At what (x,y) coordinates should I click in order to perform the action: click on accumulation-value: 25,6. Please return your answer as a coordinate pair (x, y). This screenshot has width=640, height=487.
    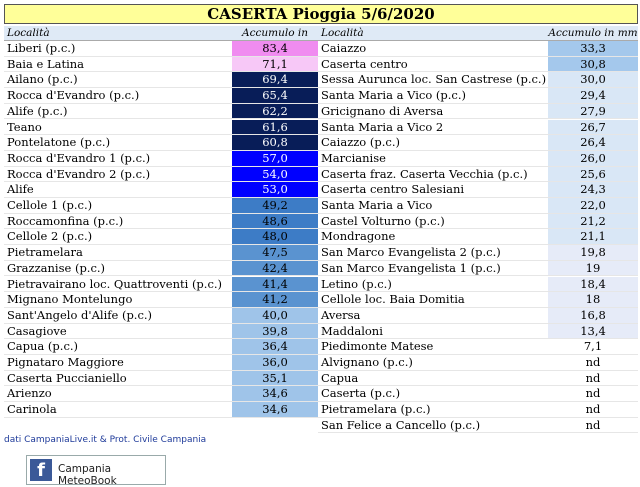
    Looking at the image, I should click on (593, 174).